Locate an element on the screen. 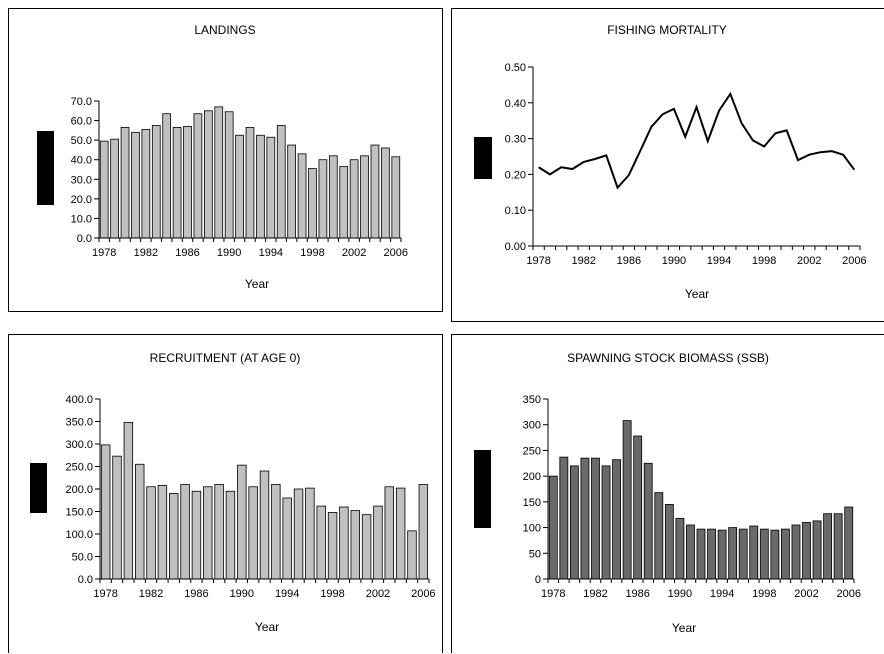 This screenshot has width=884, height=654. x-tick-label: 1990 is located at coordinates (674, 261).